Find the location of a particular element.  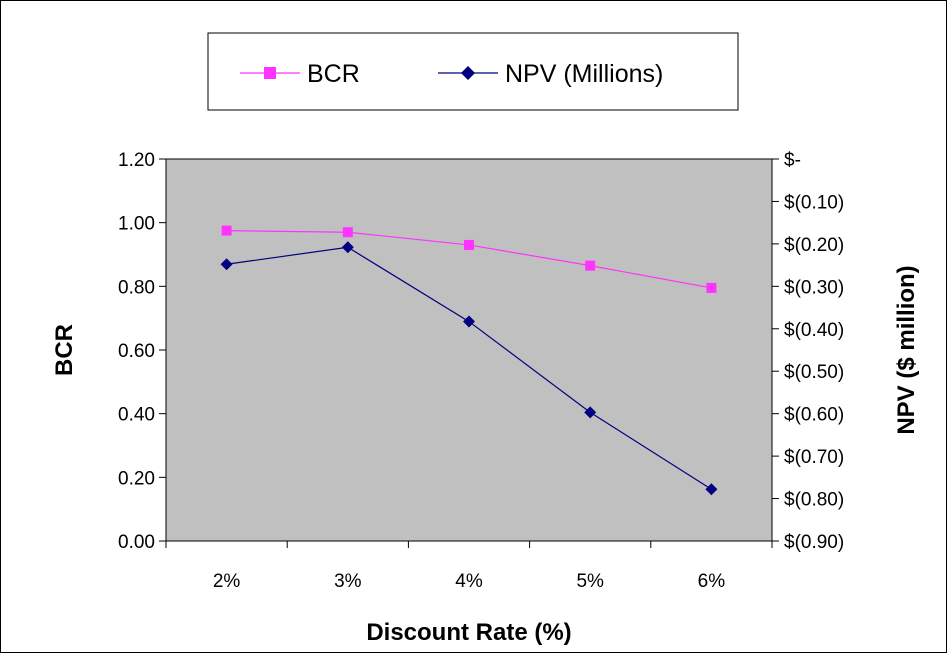

y2-tick-label: $(0.50) is located at coordinates (814, 372).